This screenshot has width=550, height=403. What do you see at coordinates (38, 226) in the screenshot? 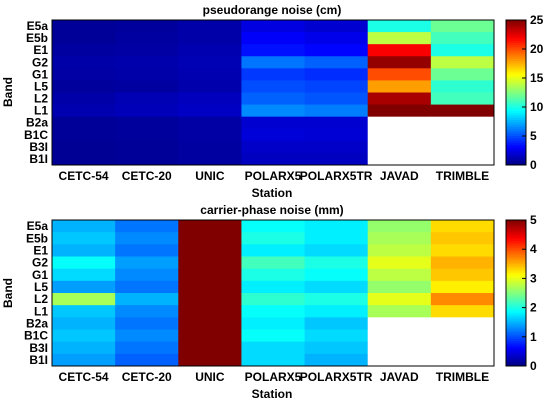
I see `y-tick-label: E5a` at bounding box center [38, 226].